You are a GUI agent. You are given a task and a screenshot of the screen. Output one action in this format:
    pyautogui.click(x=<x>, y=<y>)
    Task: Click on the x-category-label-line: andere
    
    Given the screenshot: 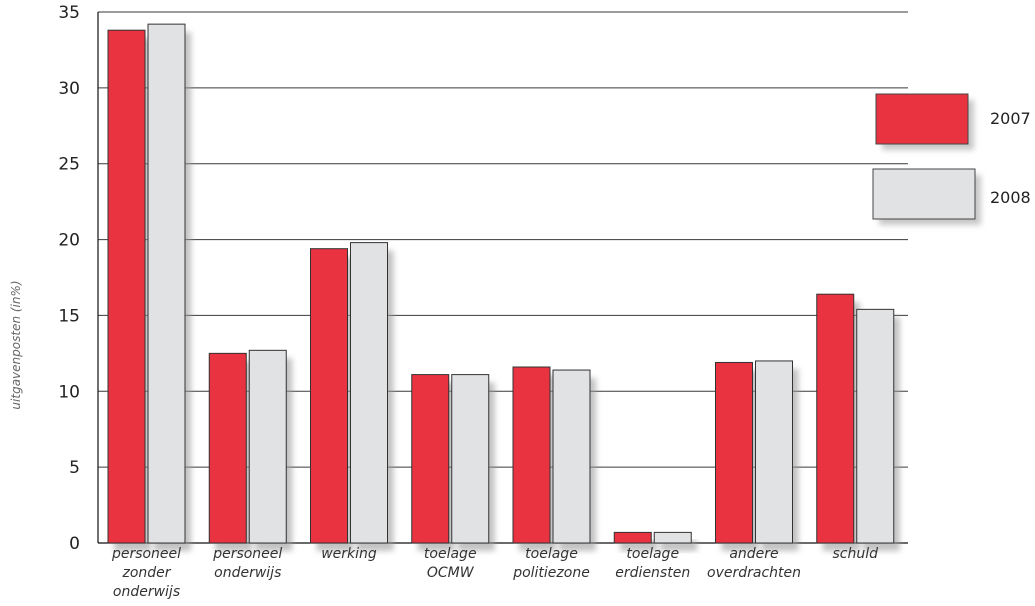 What is the action you would take?
    pyautogui.click(x=753, y=554)
    